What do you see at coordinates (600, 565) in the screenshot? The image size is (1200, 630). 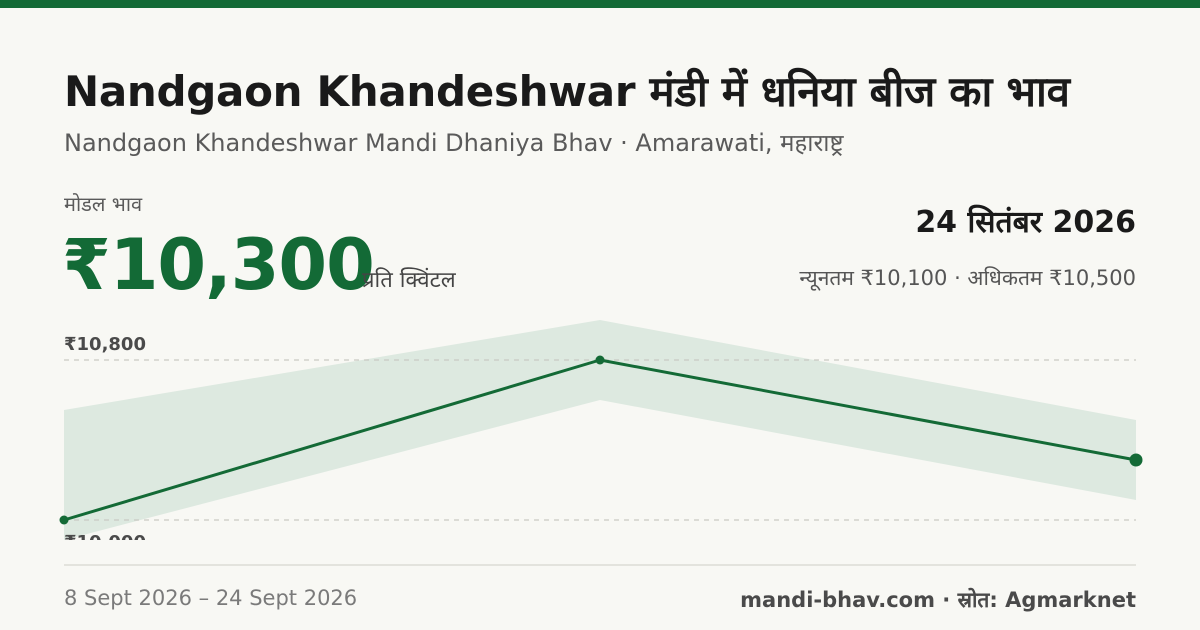 I see `footer-divider` at bounding box center [600, 565].